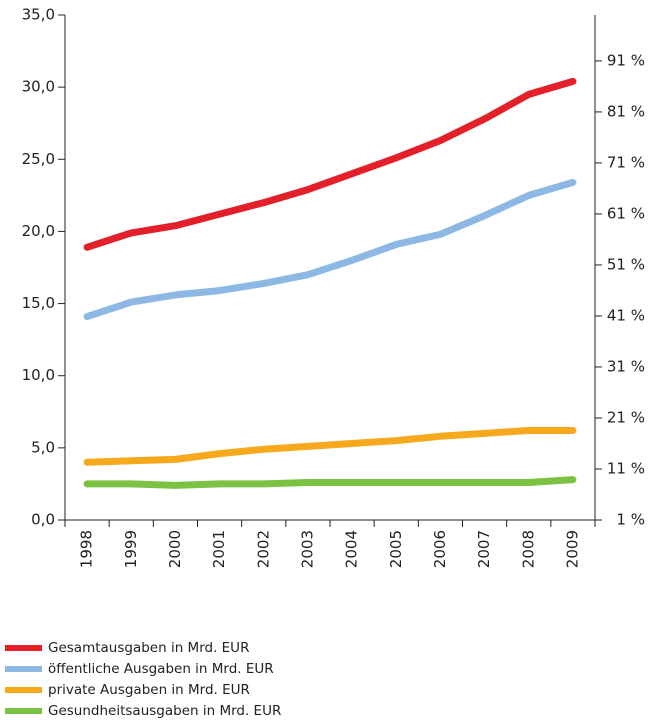  What do you see at coordinates (396, 549) in the screenshot?
I see `x-tick-label: 2005` at bounding box center [396, 549].